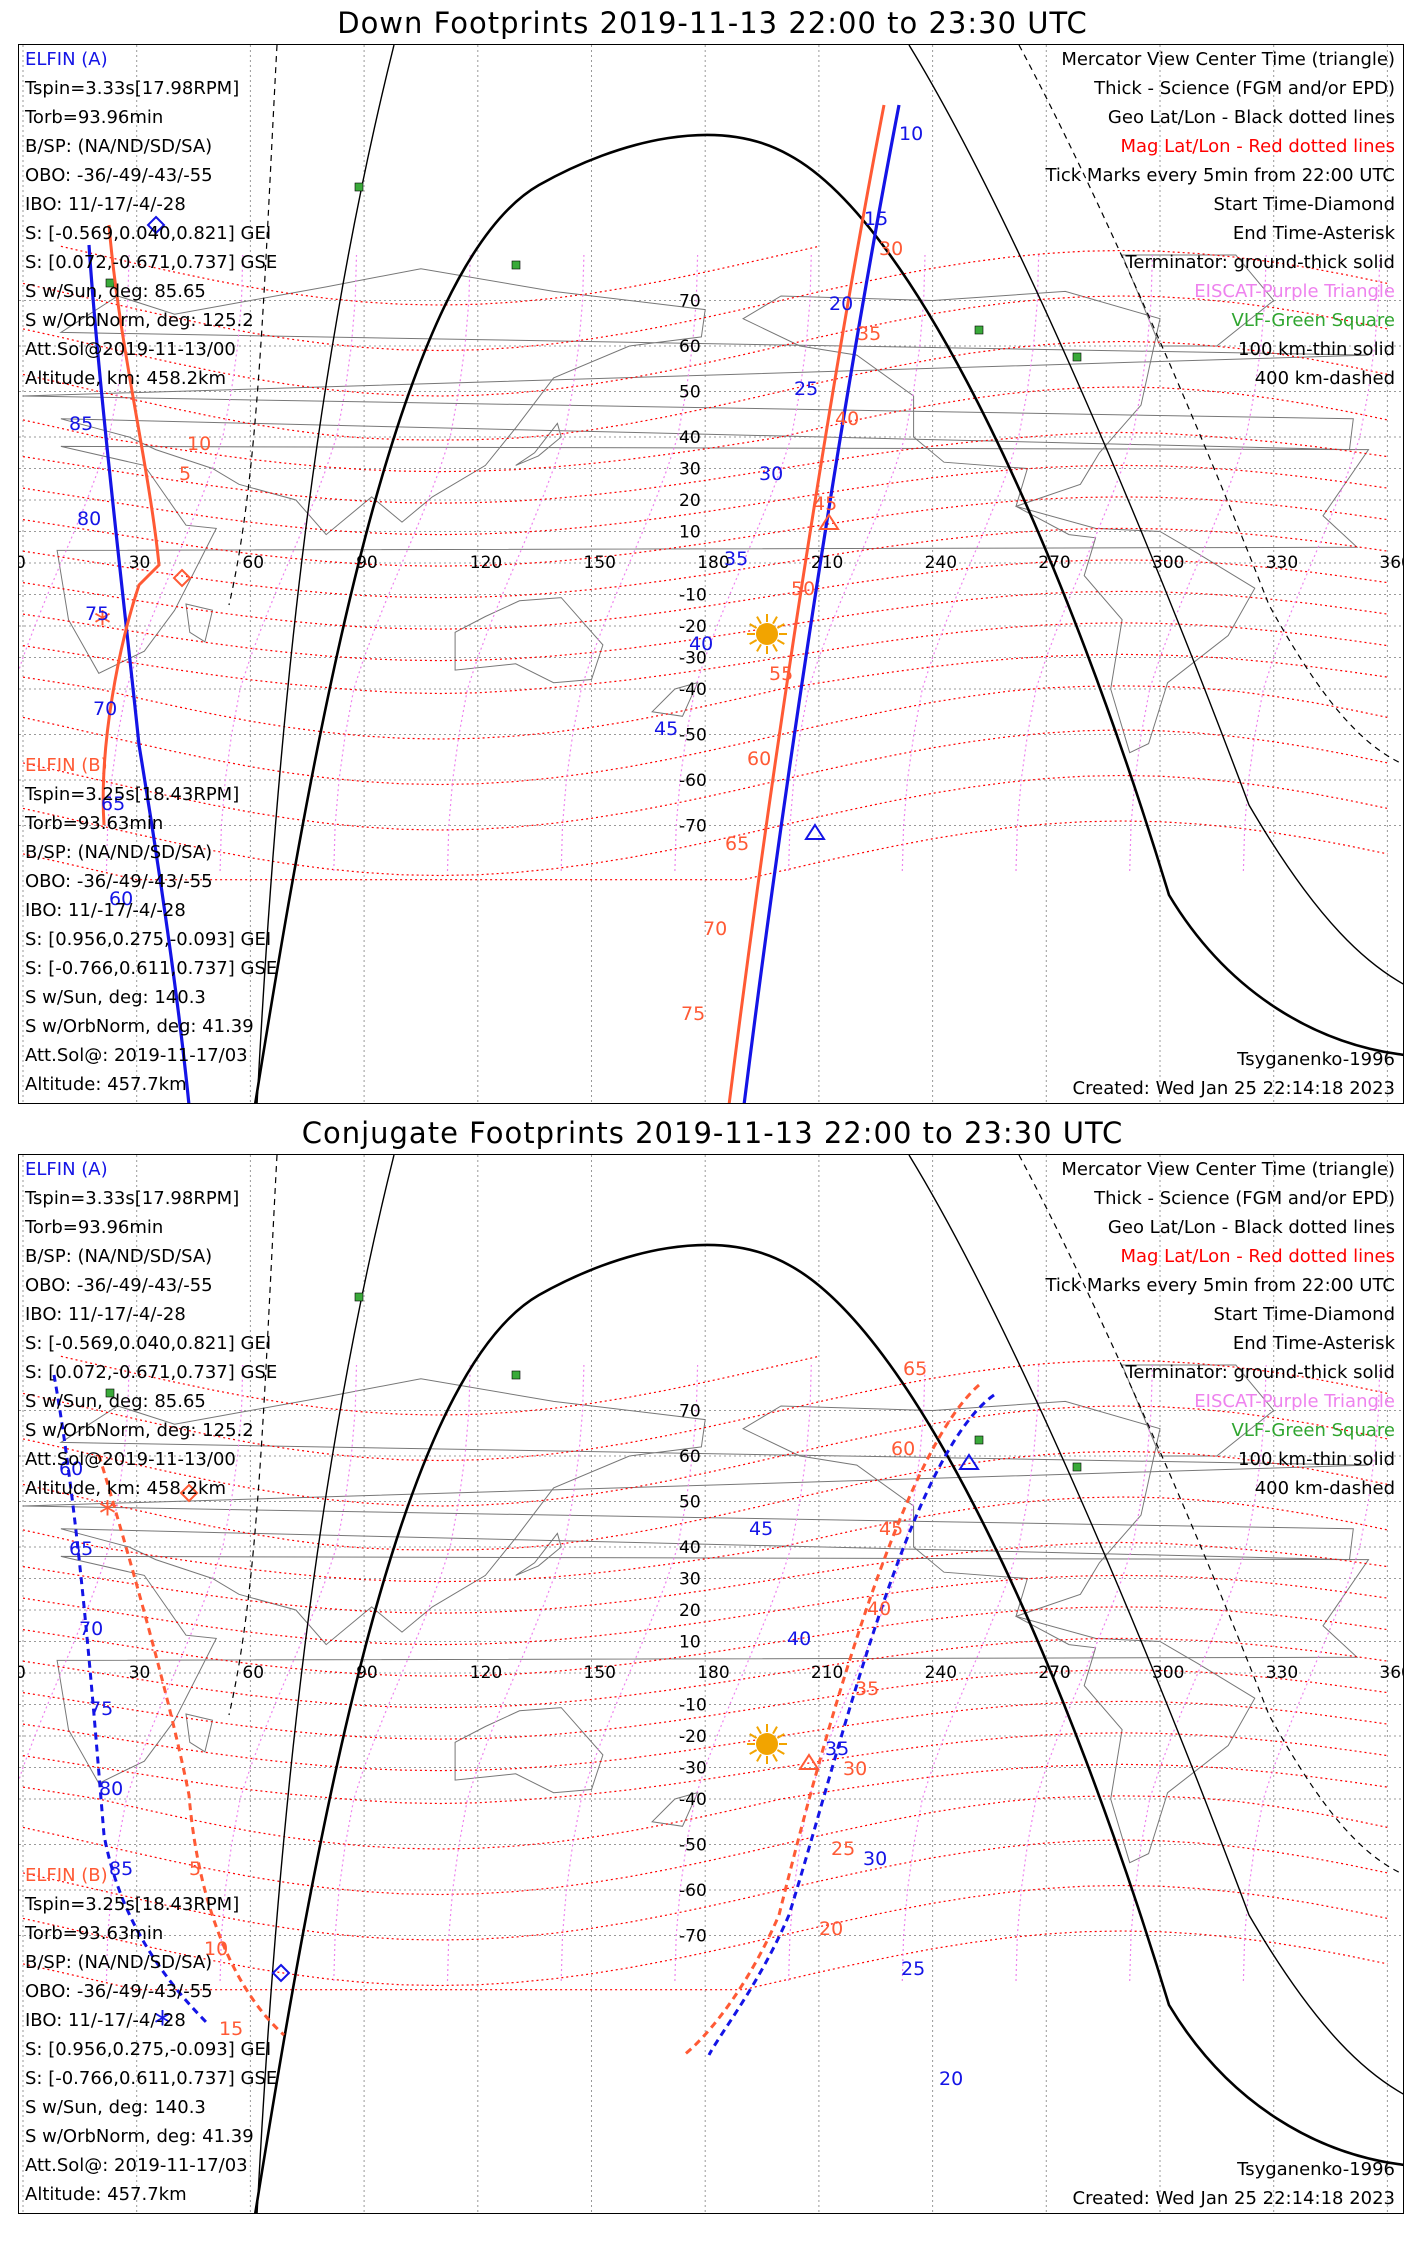  Describe the element at coordinates (81, 1549) in the screenshot. I see `track-a-tick-label: 65` at that location.